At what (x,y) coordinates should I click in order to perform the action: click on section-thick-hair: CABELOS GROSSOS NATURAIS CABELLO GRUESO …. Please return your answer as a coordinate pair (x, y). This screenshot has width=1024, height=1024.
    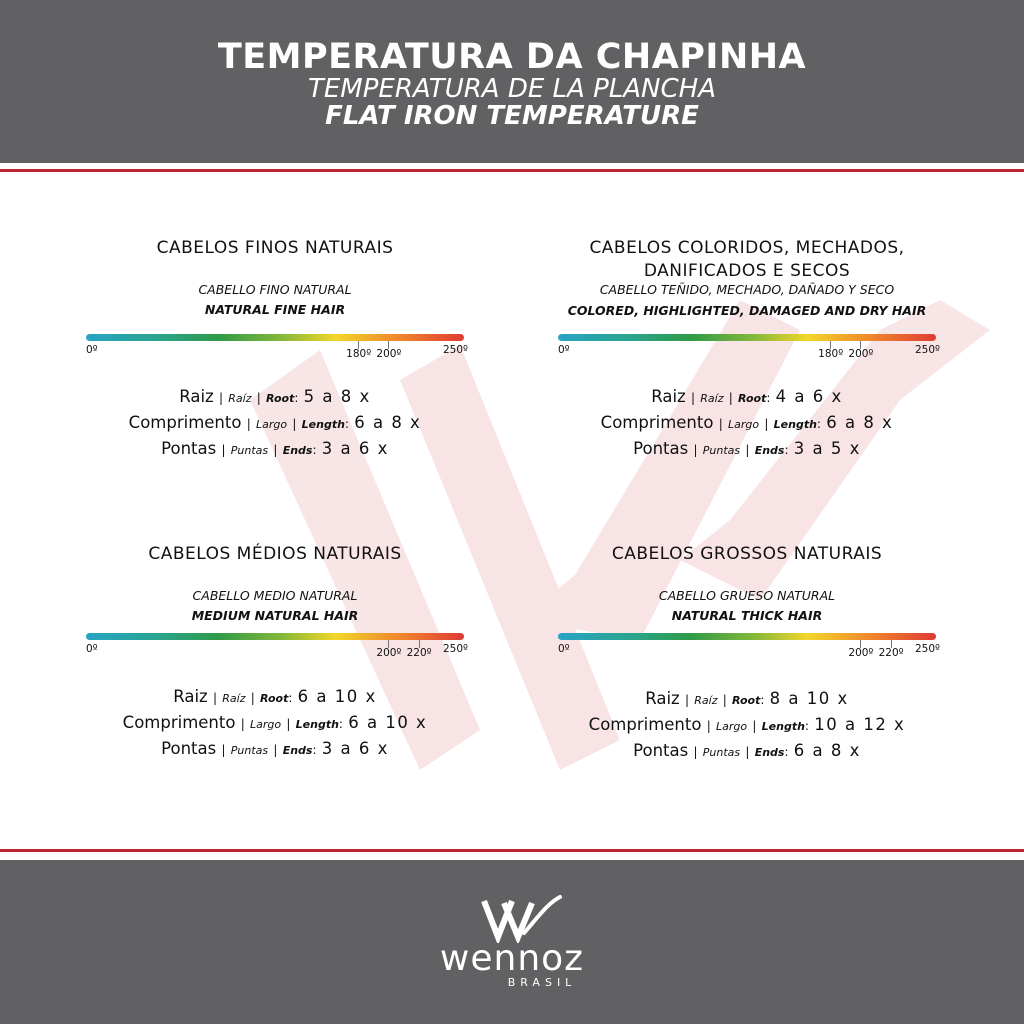
    Looking at the image, I should click on (747, 584).